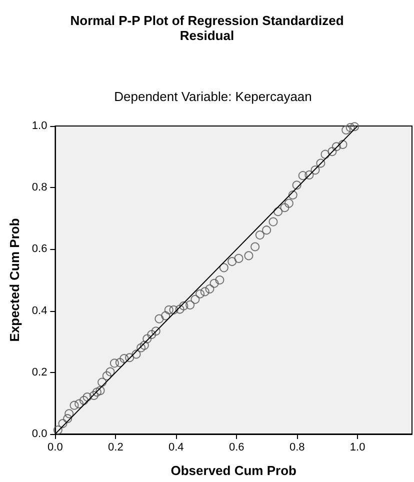 This screenshot has width=414, height=482. Describe the element at coordinates (40, 372) in the screenshot. I see `y-tick-label: 0.2` at that location.